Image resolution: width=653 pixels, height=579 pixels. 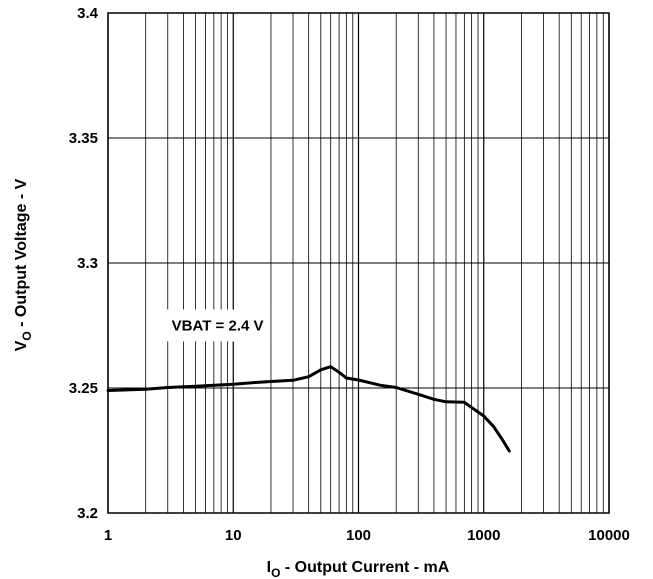 What do you see at coordinates (27, 335) in the screenshot?
I see `y-axis-label-subscript: O` at bounding box center [27, 335].